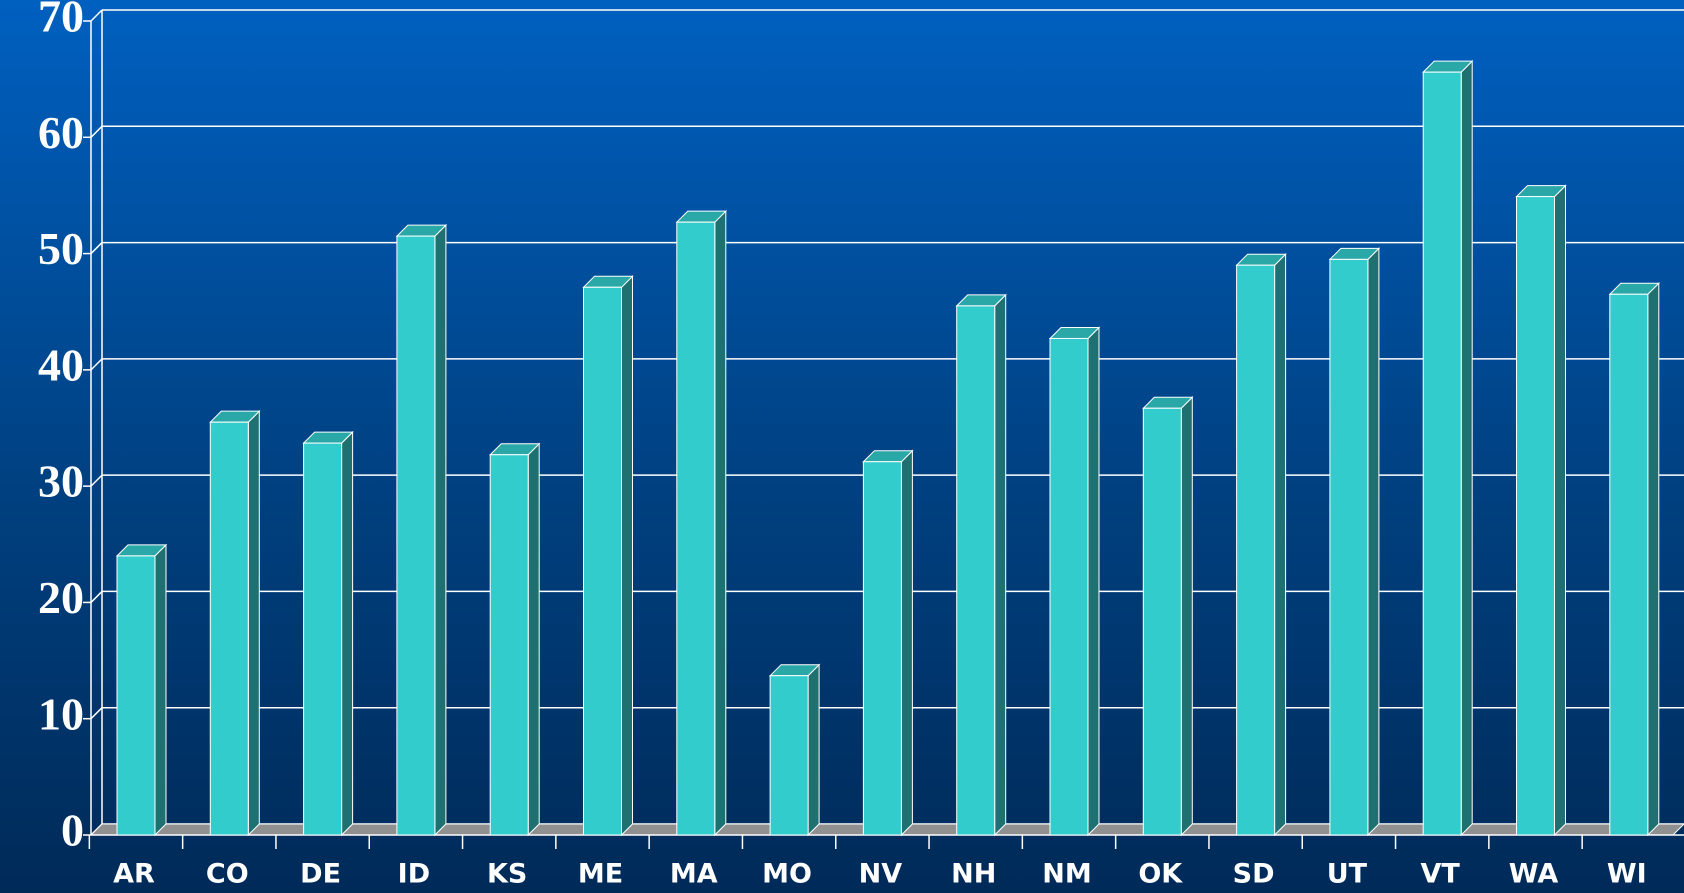 The height and width of the screenshot is (893, 1684). What do you see at coordinates (61, 364) in the screenshot?
I see `y-tick-label: 40` at bounding box center [61, 364].